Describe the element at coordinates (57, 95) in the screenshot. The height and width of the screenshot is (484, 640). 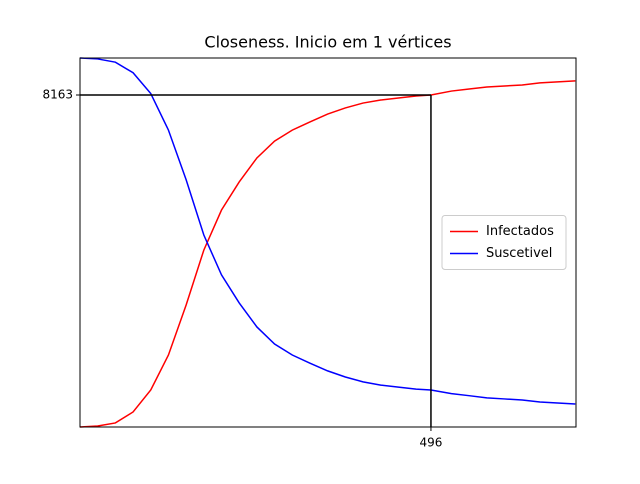
I see `y-tick-label: 8163` at that location.